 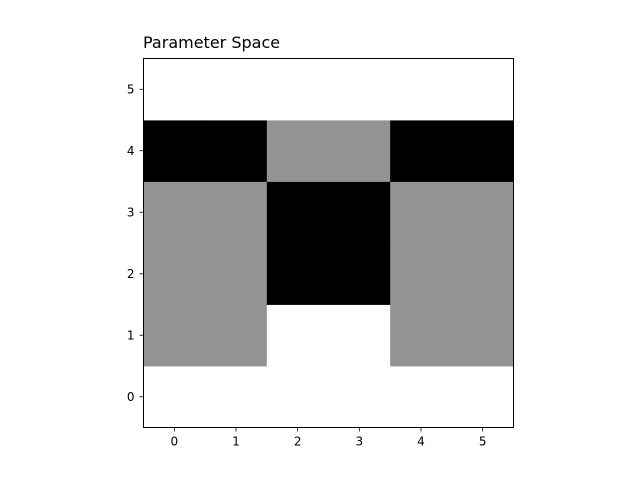 What do you see at coordinates (236, 442) in the screenshot?
I see `x-tick-label: 1` at bounding box center [236, 442].